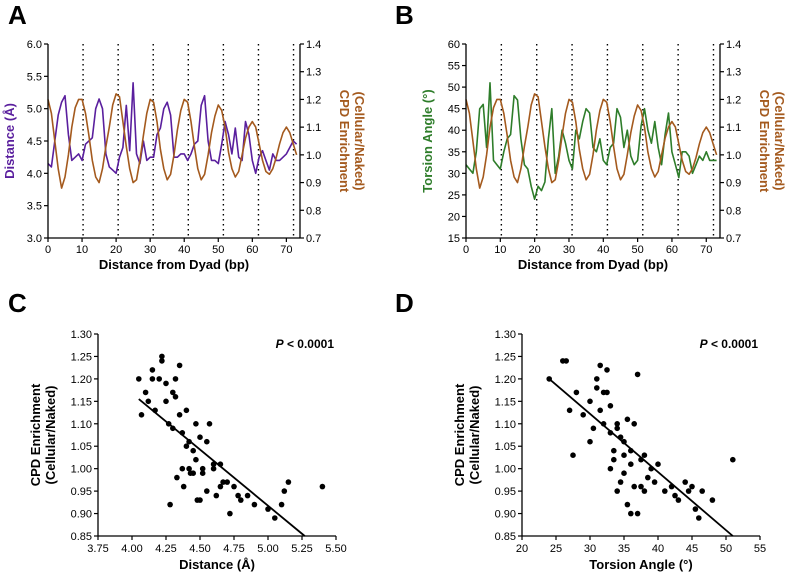 Image resolution: width=787 pixels, height=581 pixels. I want to click on p3-xtick-label-5: 45, so click(692, 549).